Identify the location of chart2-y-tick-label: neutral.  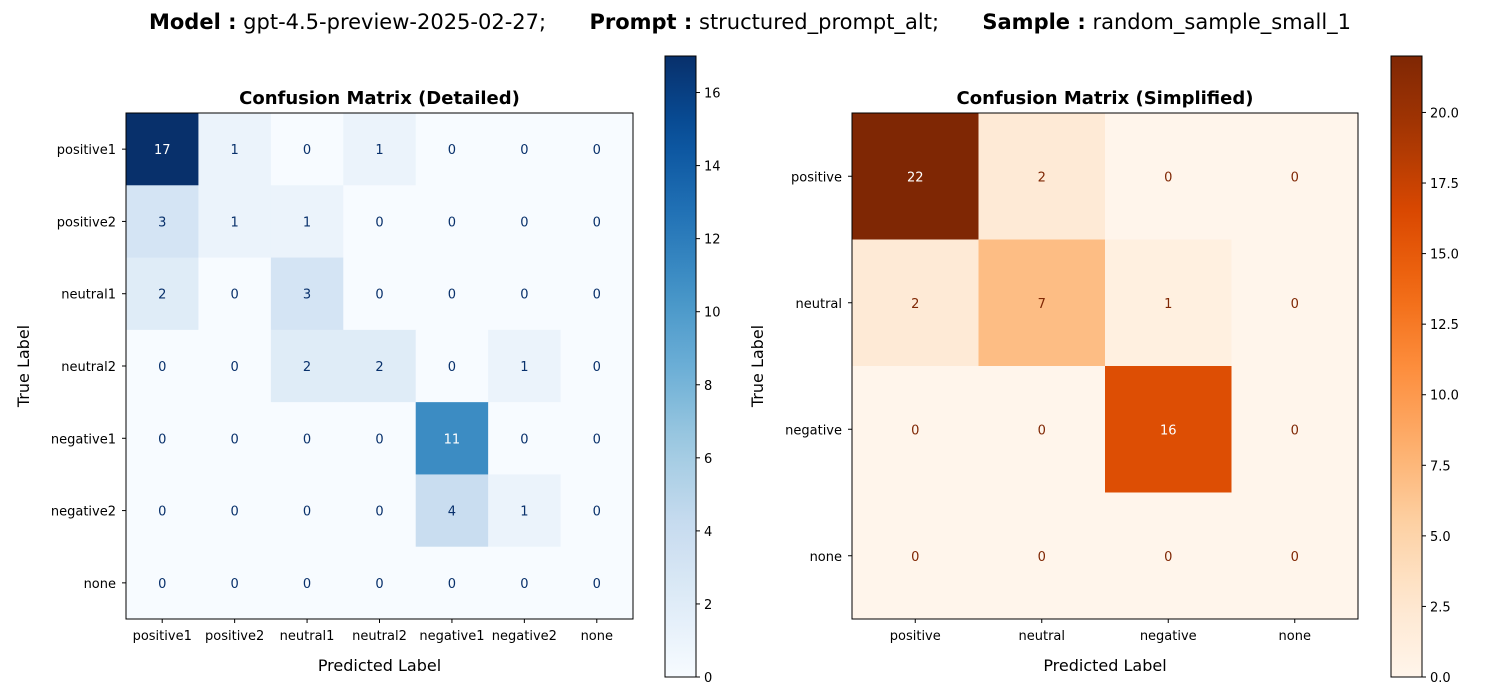
(819, 304).